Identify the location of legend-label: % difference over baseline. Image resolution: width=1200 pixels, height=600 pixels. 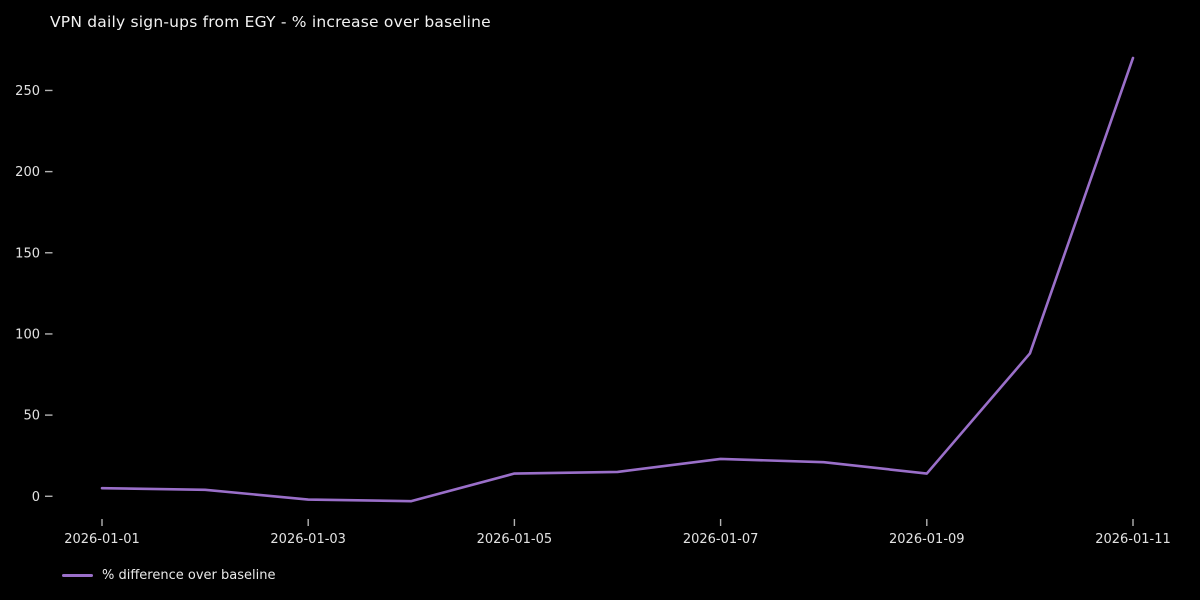
(189, 575).